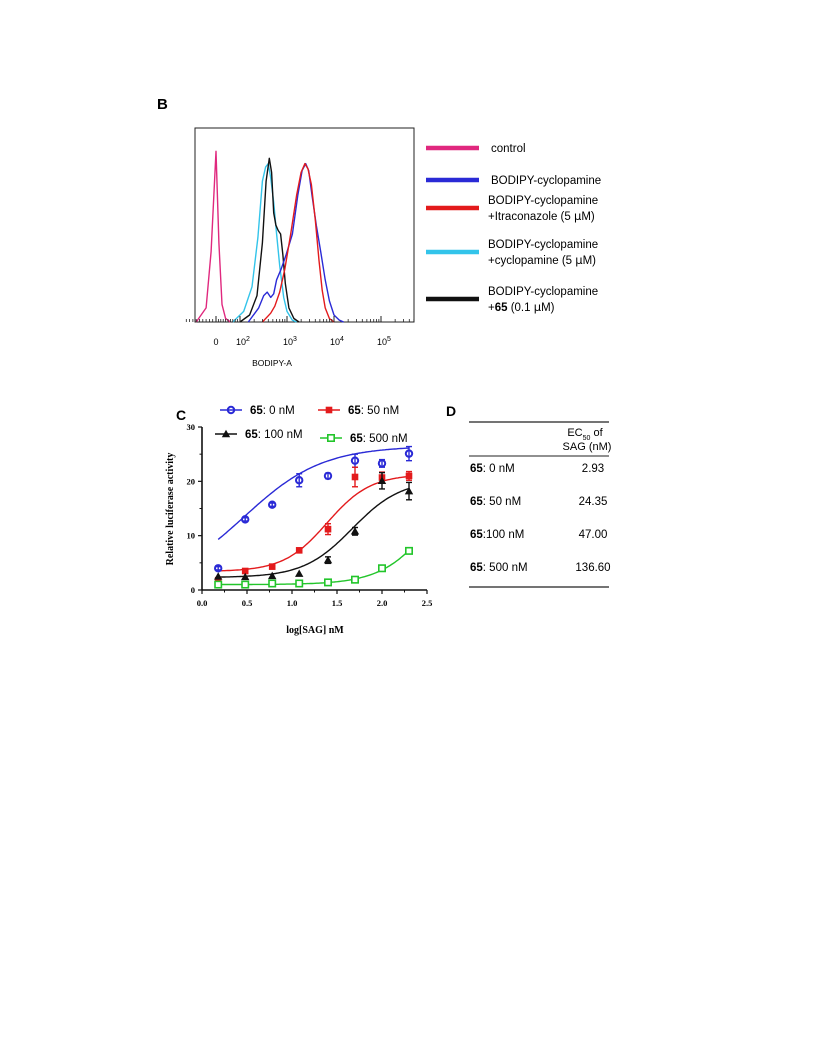 Image resolution: width=816 pixels, height=1056 pixels. I want to click on histogram-x-tick-label: 103, so click(290, 341).